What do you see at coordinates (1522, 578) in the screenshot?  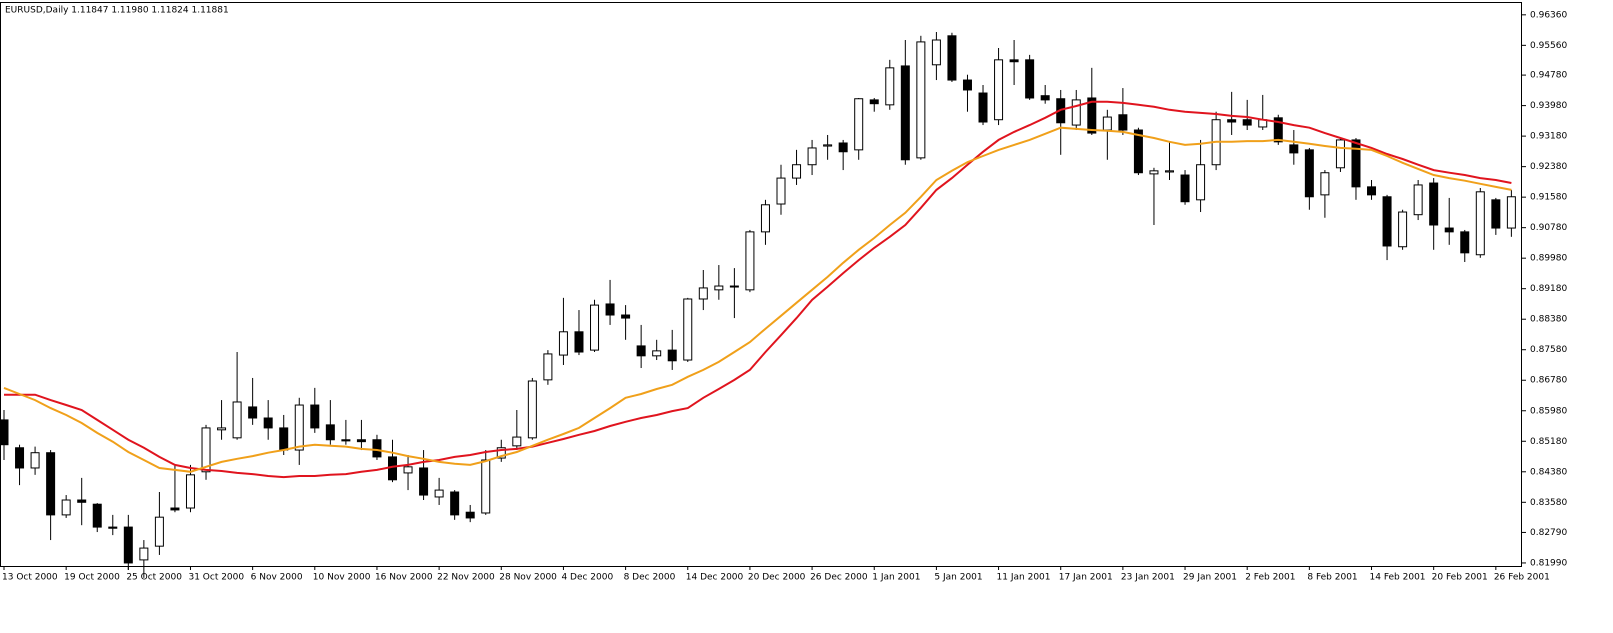 I see `x-tick-label: 26 Feb 2001` at bounding box center [1522, 578].